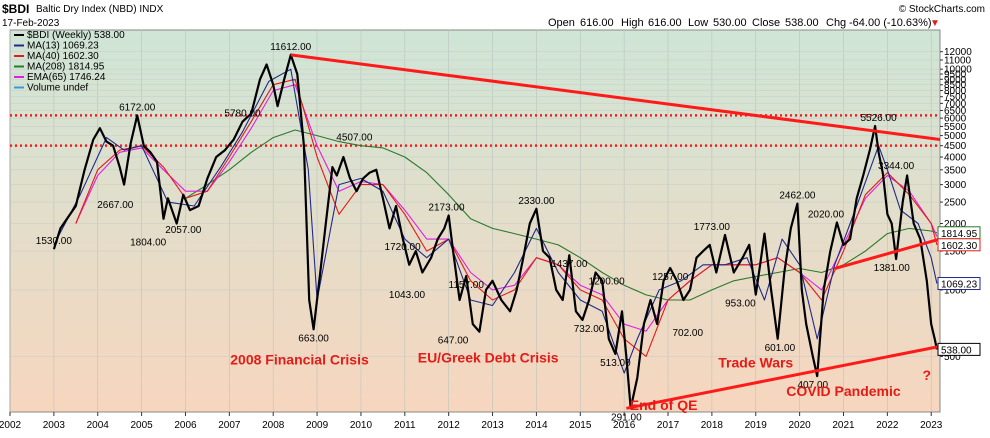  What do you see at coordinates (11, 425) in the screenshot?
I see `x-tick-label: 2002` at bounding box center [11, 425].